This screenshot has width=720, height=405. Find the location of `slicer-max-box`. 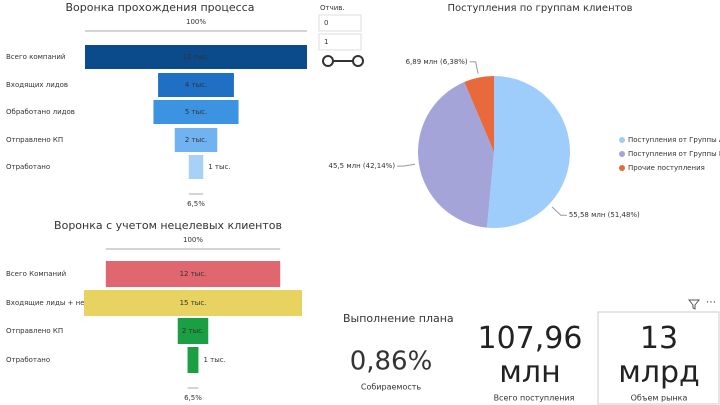

slicer-max-box is located at coordinates (340, 42).